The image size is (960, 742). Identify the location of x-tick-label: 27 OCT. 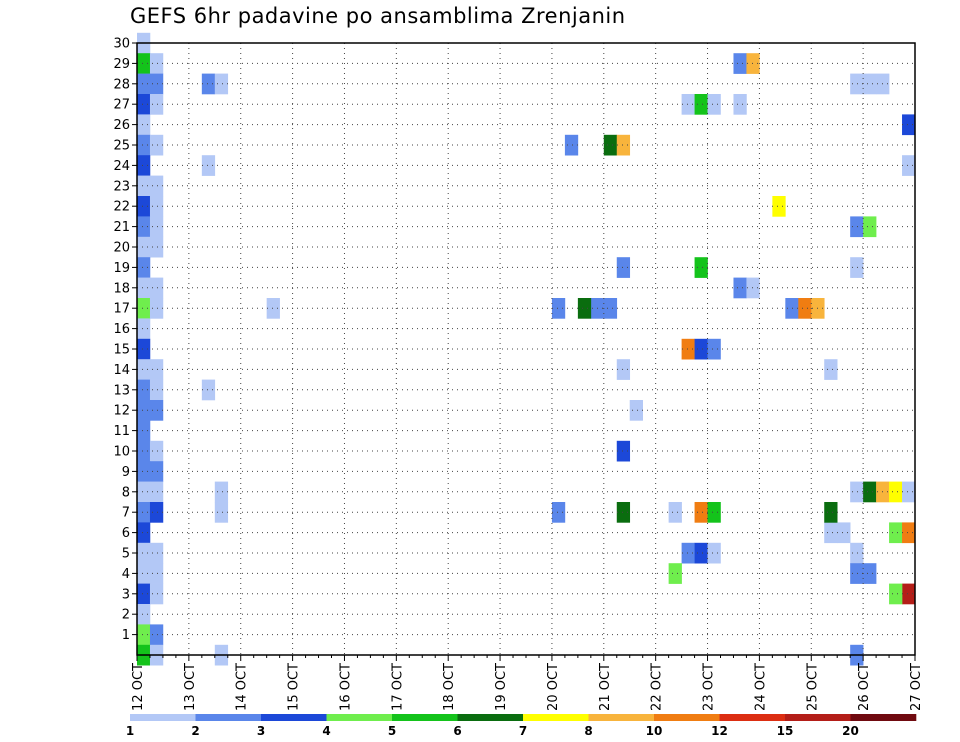
(916, 687).